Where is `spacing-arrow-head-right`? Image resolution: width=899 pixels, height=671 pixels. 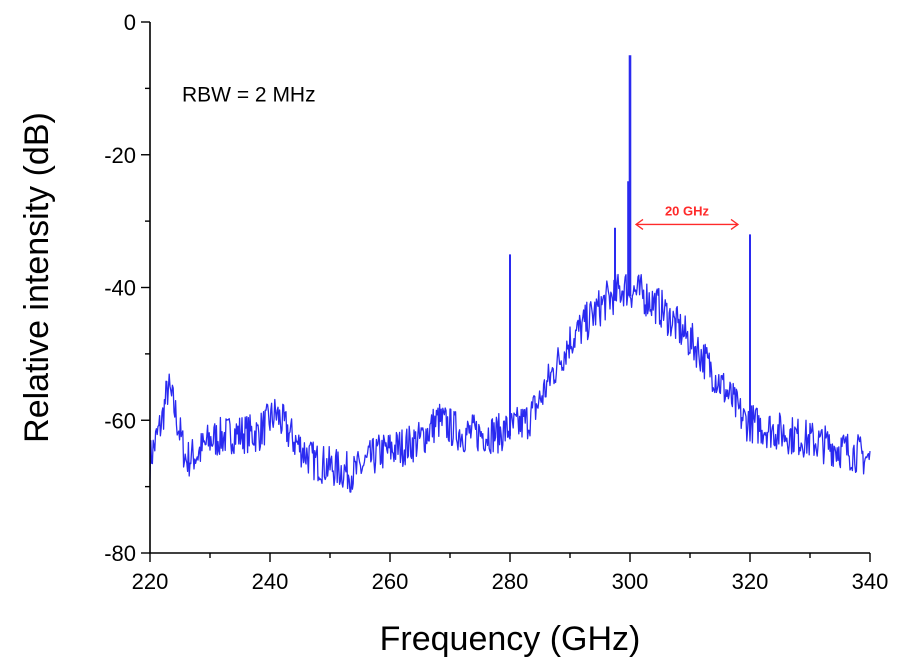
spacing-arrow-head-right is located at coordinates (735, 224).